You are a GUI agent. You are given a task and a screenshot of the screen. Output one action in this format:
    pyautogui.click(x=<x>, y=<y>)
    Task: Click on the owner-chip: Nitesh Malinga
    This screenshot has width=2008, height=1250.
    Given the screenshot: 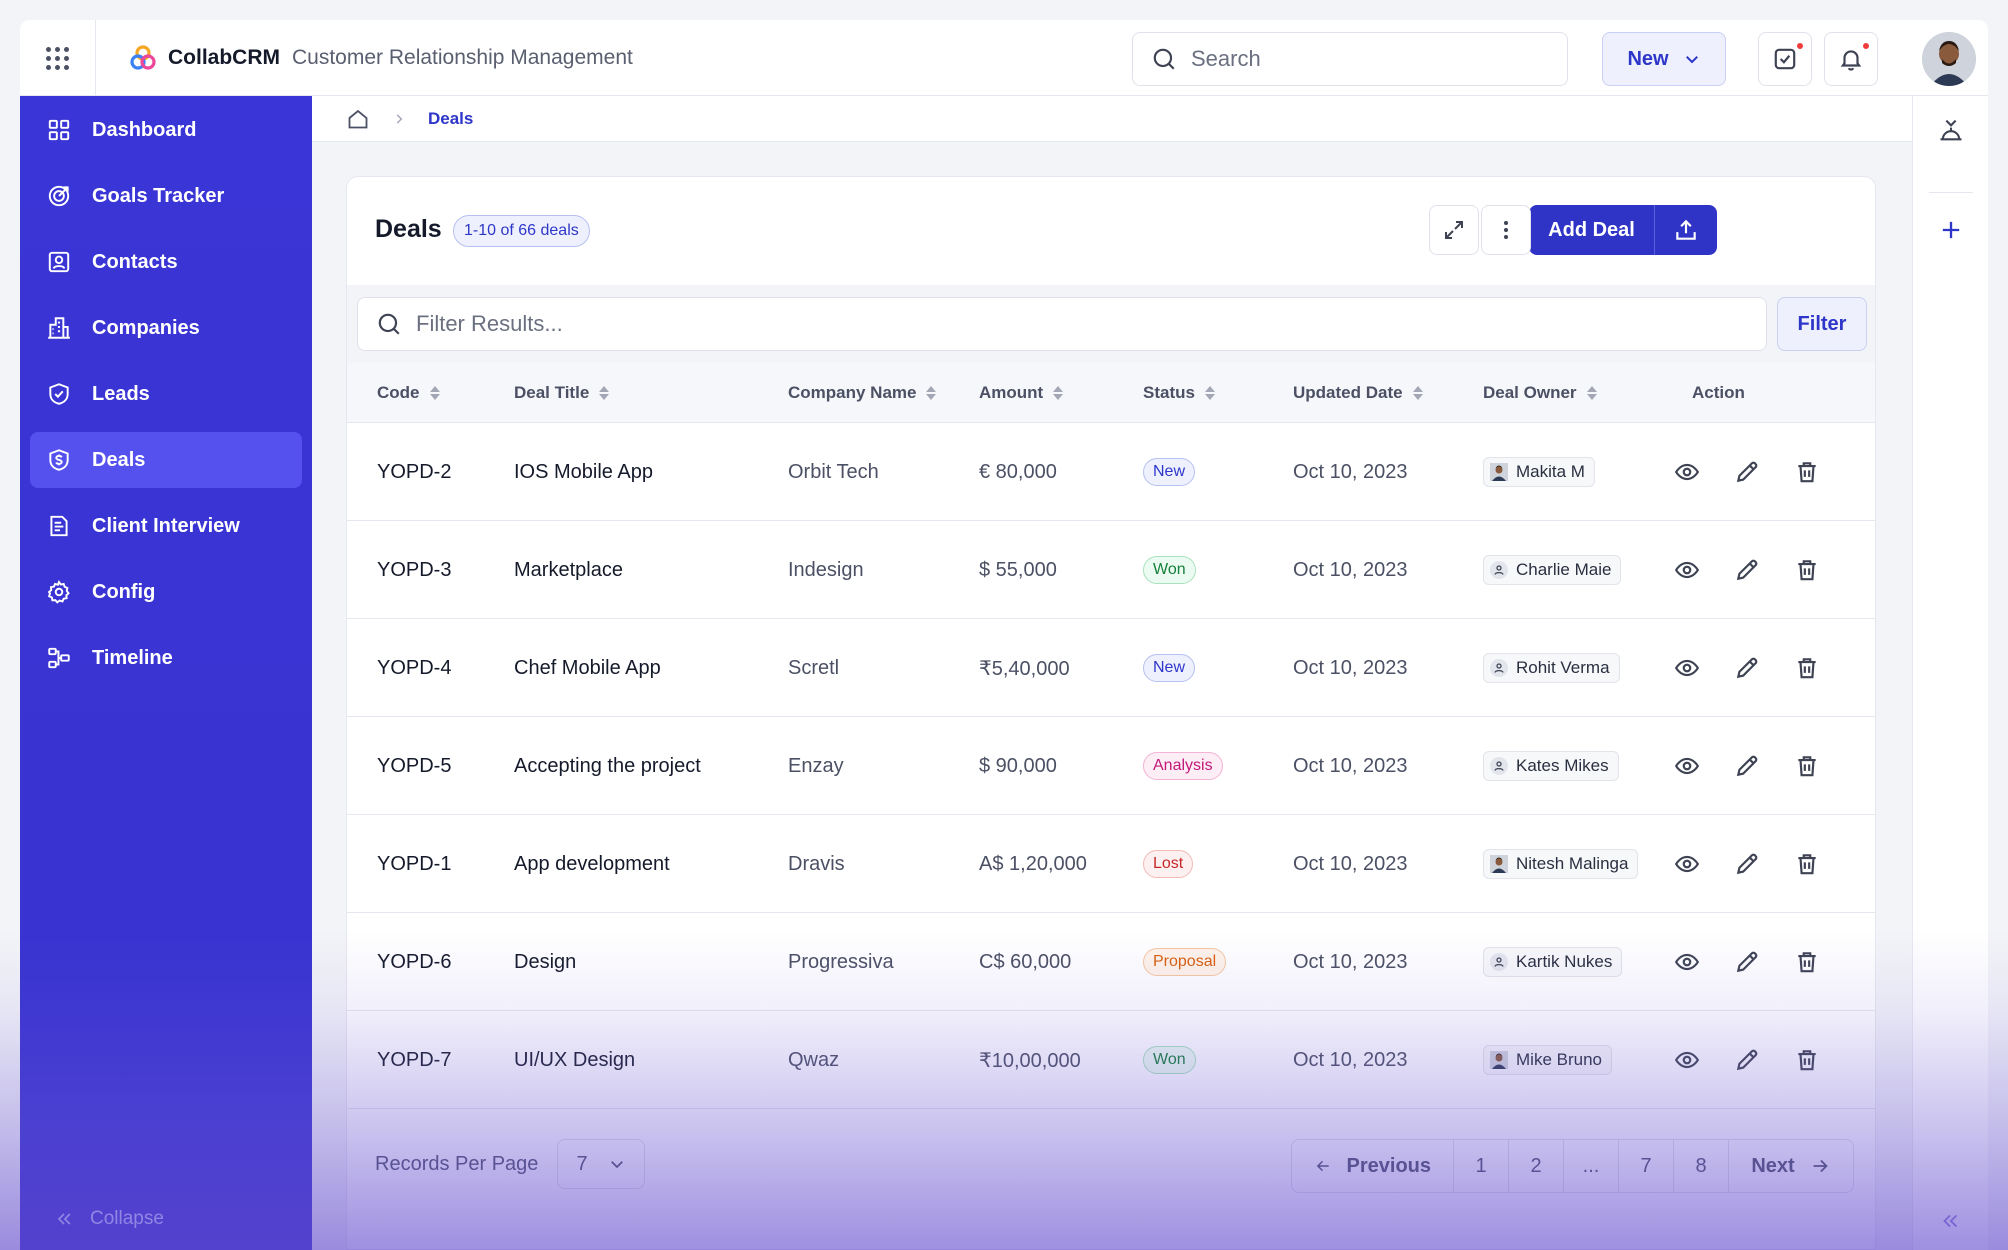 What is the action you would take?
    pyautogui.click(x=1561, y=864)
    